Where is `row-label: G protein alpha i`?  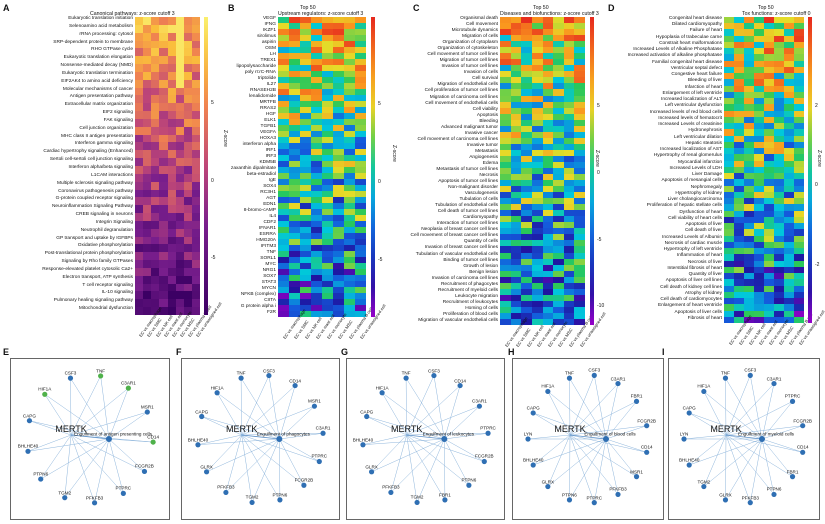
row-label: G protein alpha i is located at coordinates (258, 306).